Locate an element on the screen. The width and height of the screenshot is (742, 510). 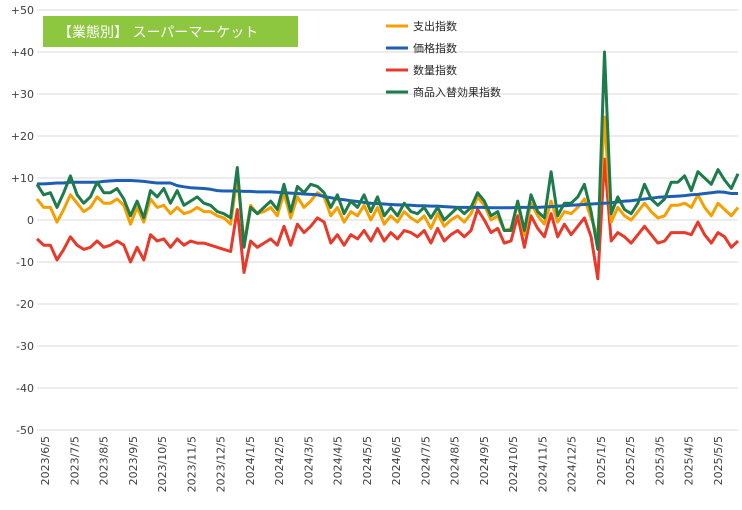
chart-title-box: 【業態別】 スーパーマーケット is located at coordinates (170, 31).